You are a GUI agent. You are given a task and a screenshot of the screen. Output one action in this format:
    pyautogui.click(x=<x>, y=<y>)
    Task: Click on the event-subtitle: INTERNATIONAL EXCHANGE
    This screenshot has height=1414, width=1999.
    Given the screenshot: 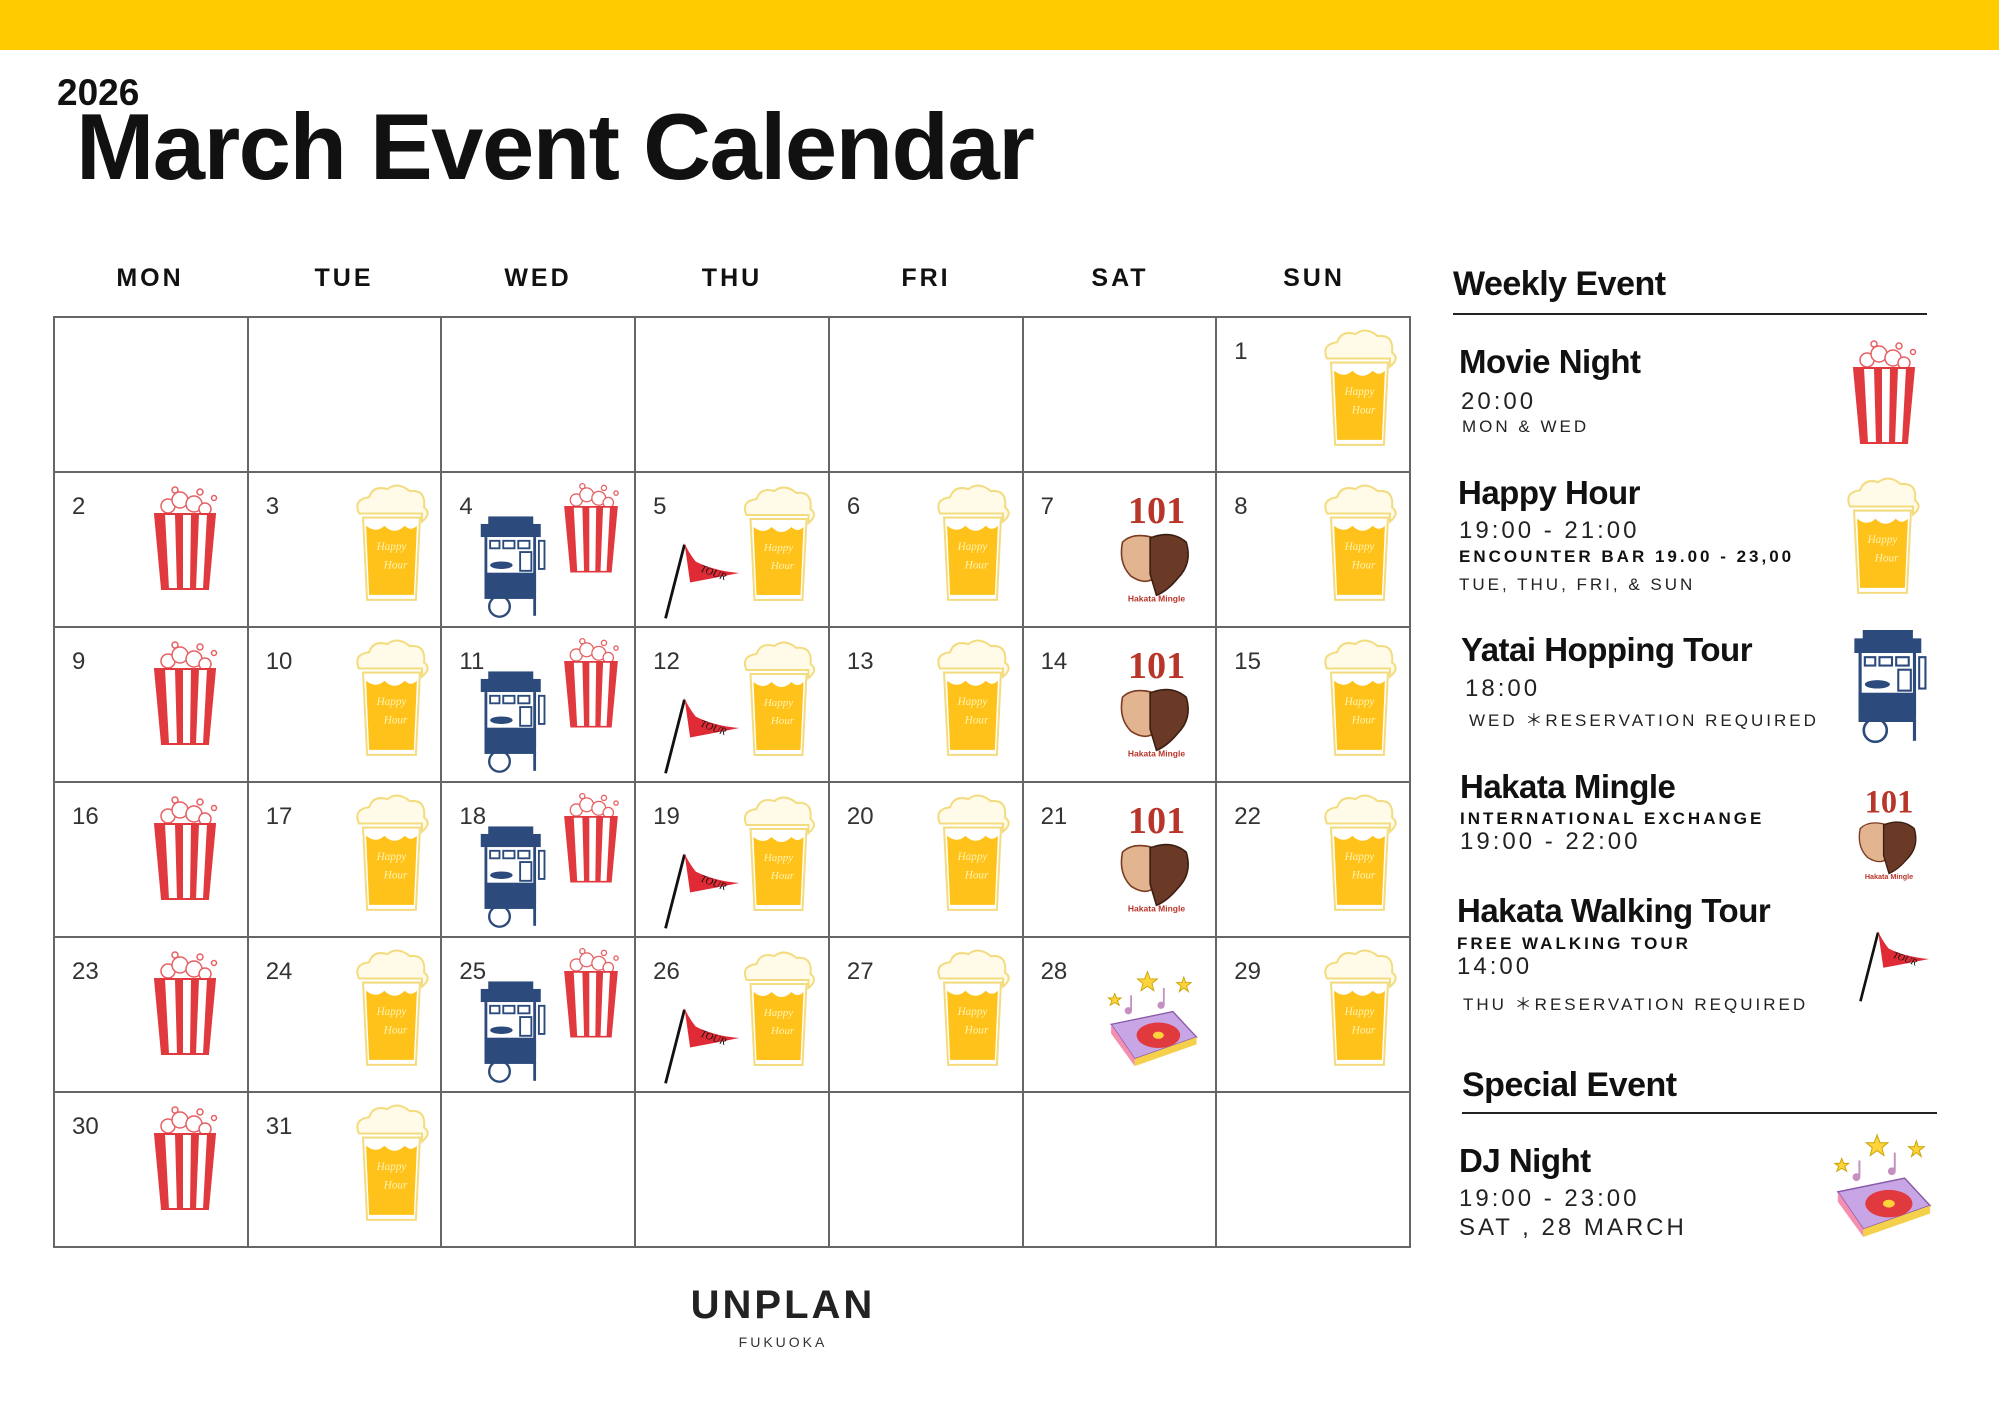 What is the action you would take?
    pyautogui.click(x=1612, y=818)
    